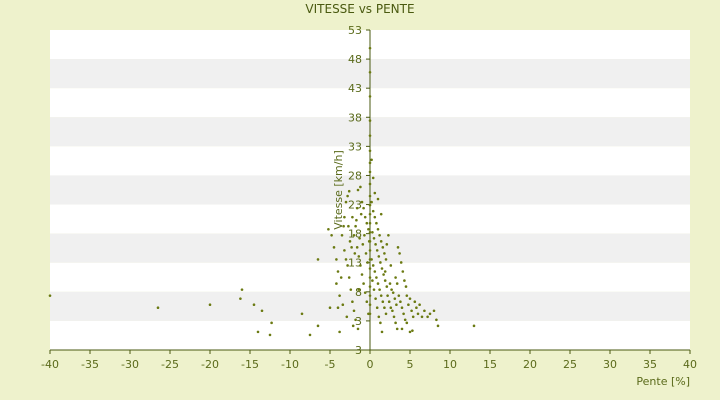 The width and height of the screenshot is (720, 400). I want to click on y-tick-label: 53, so click(355, 30).